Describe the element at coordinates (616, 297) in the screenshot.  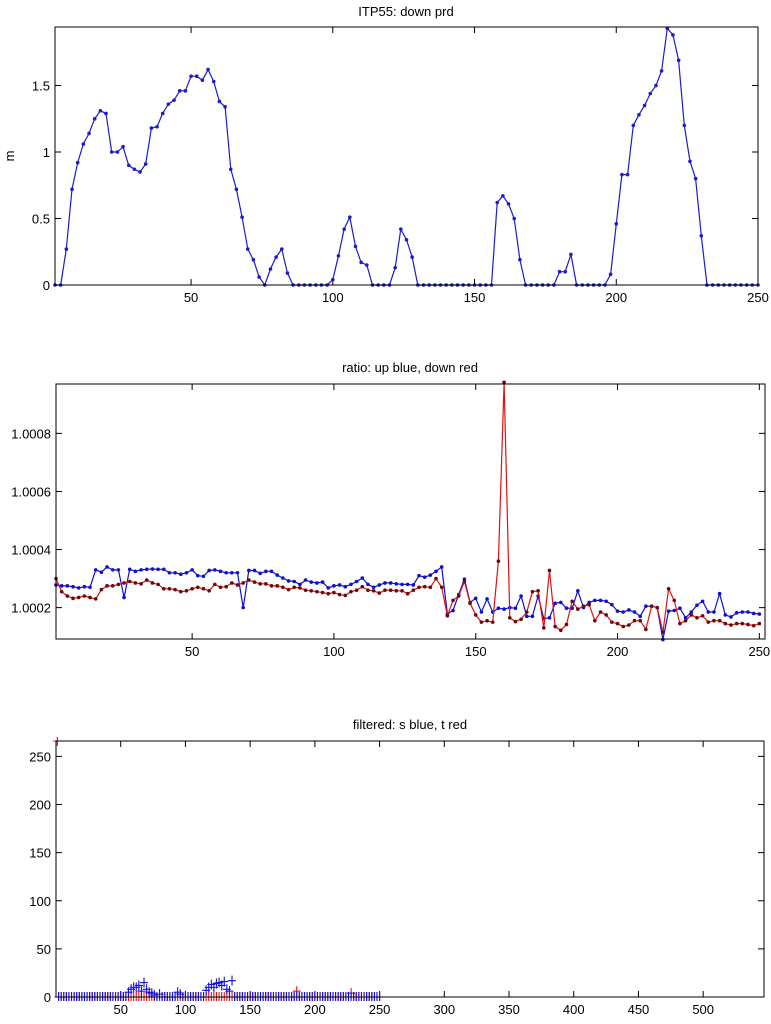
I see `x-tick-label: 200` at that location.